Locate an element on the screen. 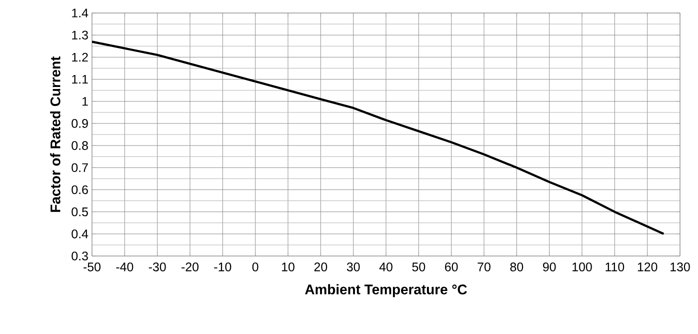  x-tick-label: 130 is located at coordinates (680, 267).